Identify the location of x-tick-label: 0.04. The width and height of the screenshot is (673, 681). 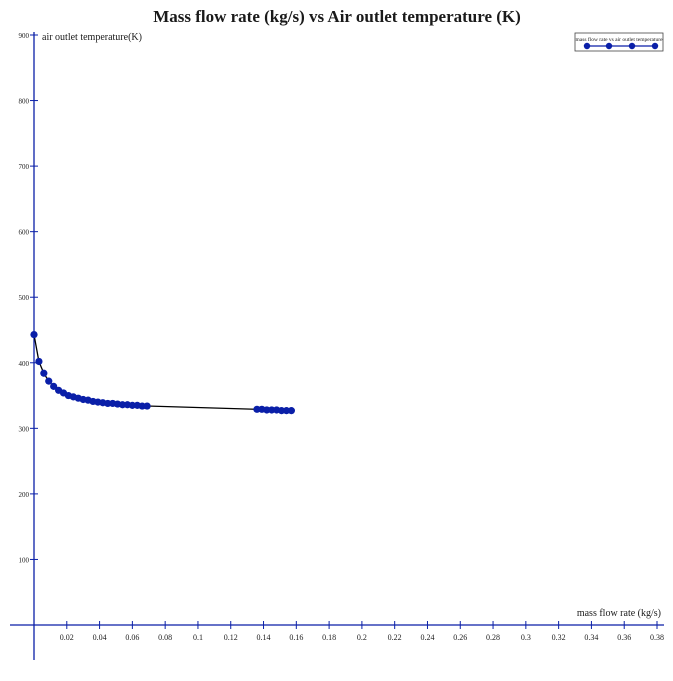
(100, 637).